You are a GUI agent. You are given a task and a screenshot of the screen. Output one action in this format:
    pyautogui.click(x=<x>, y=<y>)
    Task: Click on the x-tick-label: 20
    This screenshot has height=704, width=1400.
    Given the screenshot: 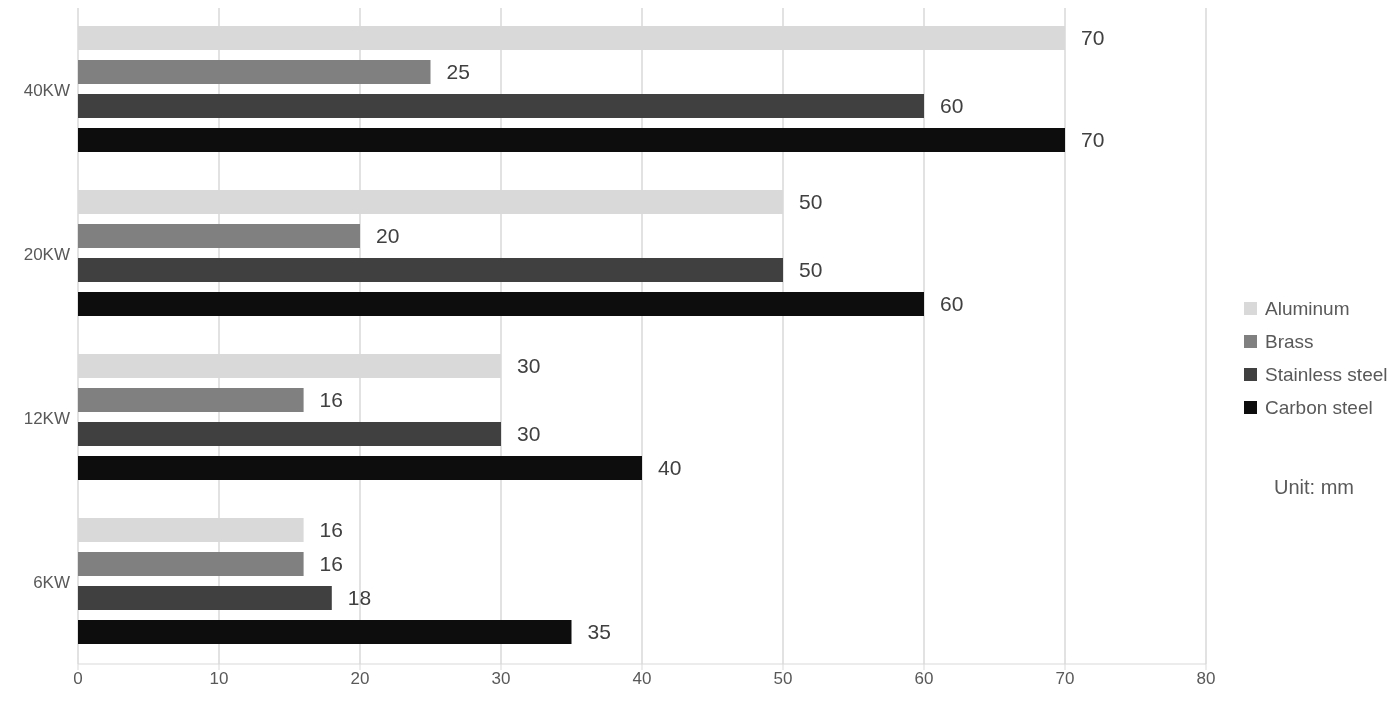 What is the action you would take?
    pyautogui.click(x=360, y=679)
    